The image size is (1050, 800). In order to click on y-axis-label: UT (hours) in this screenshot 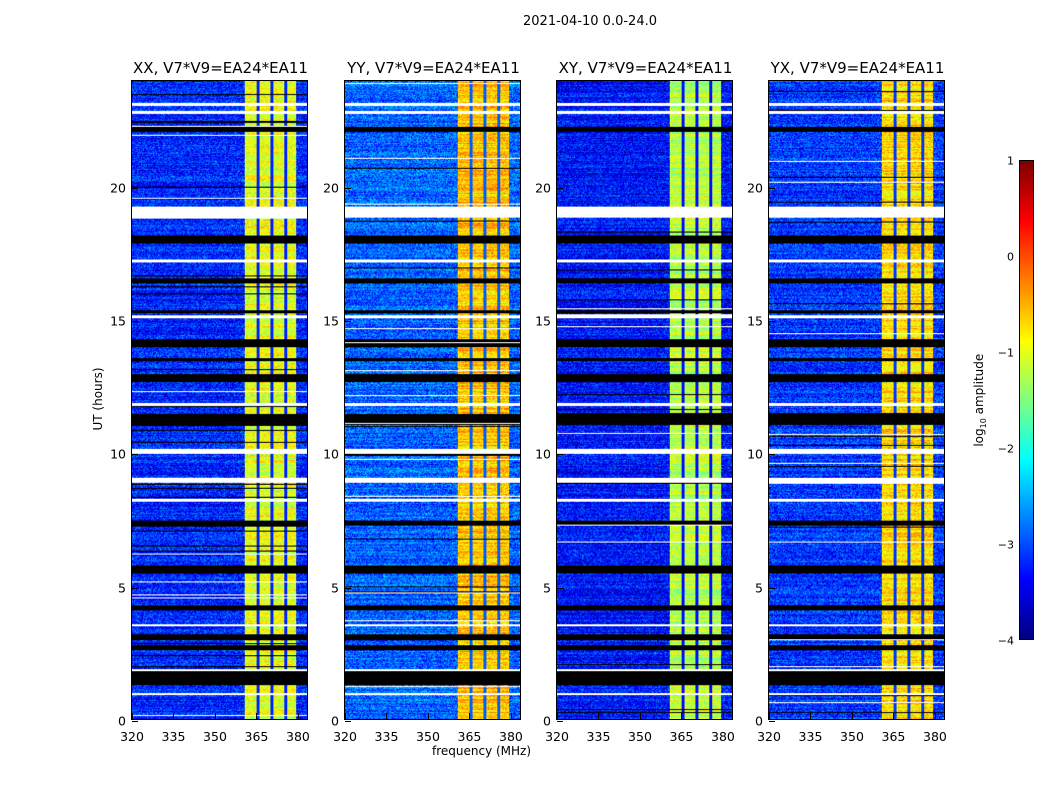, I will do `click(98, 399)`.